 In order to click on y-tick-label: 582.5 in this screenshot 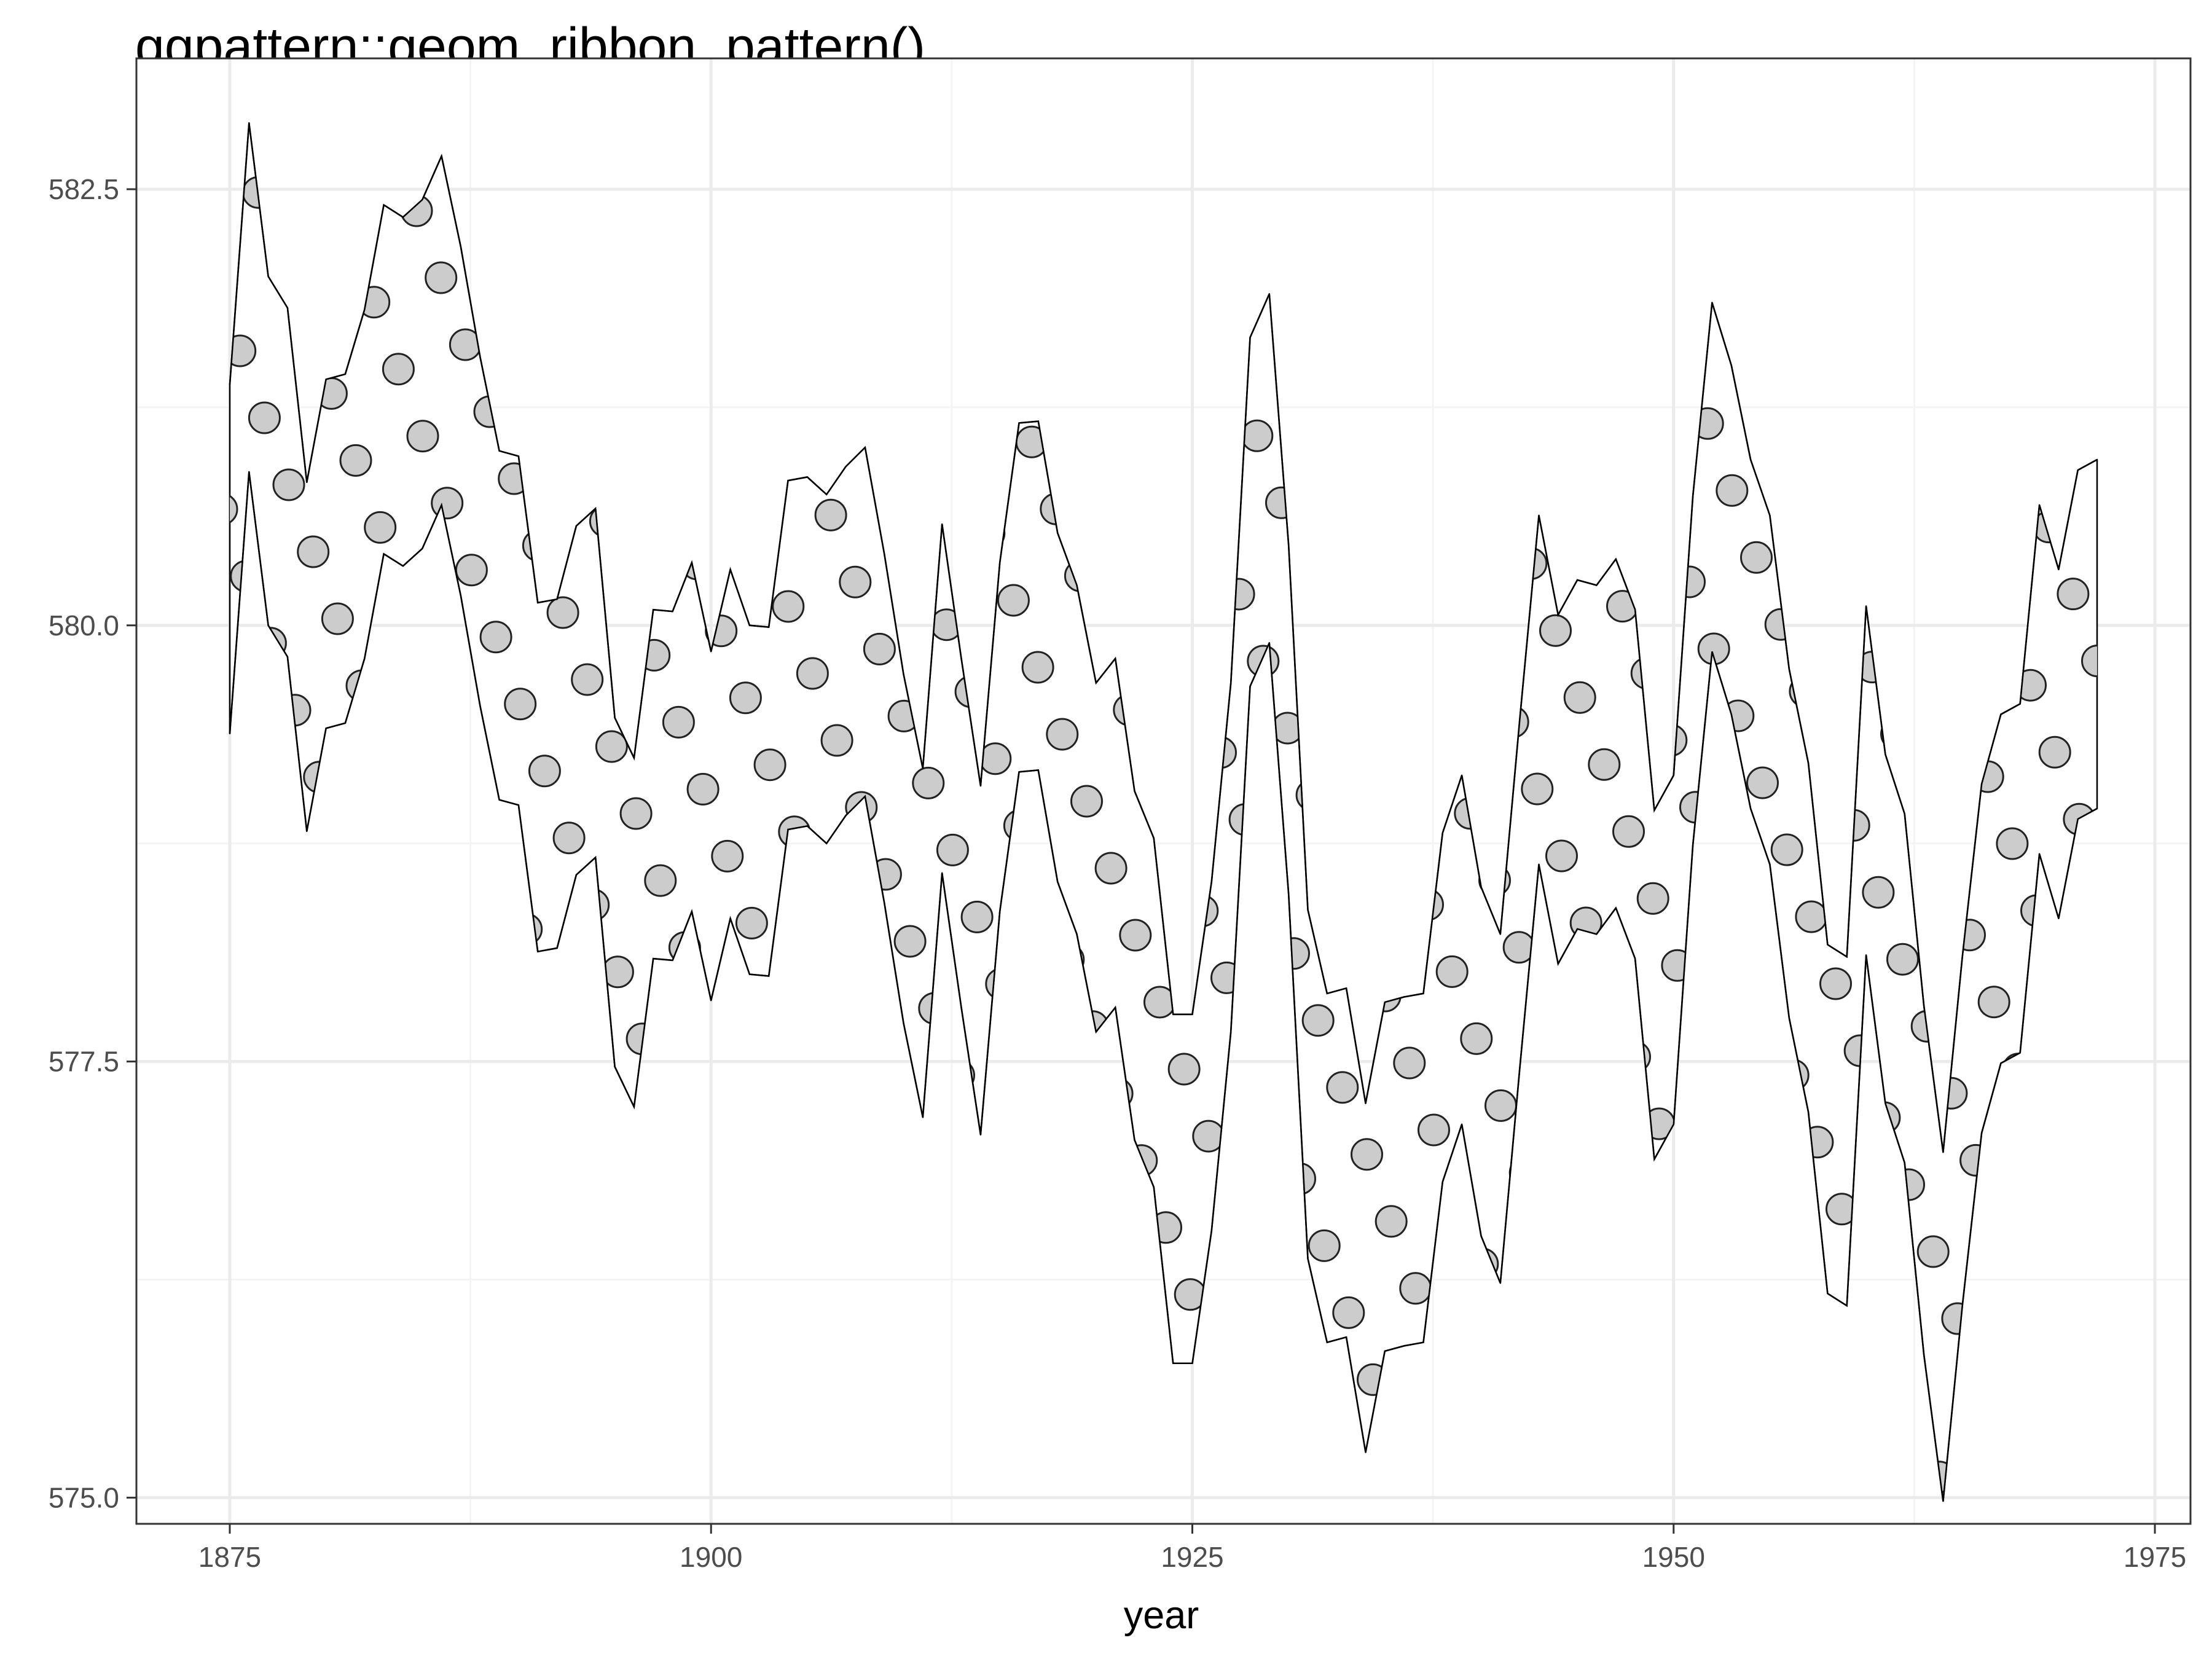, I will do `click(84, 189)`.